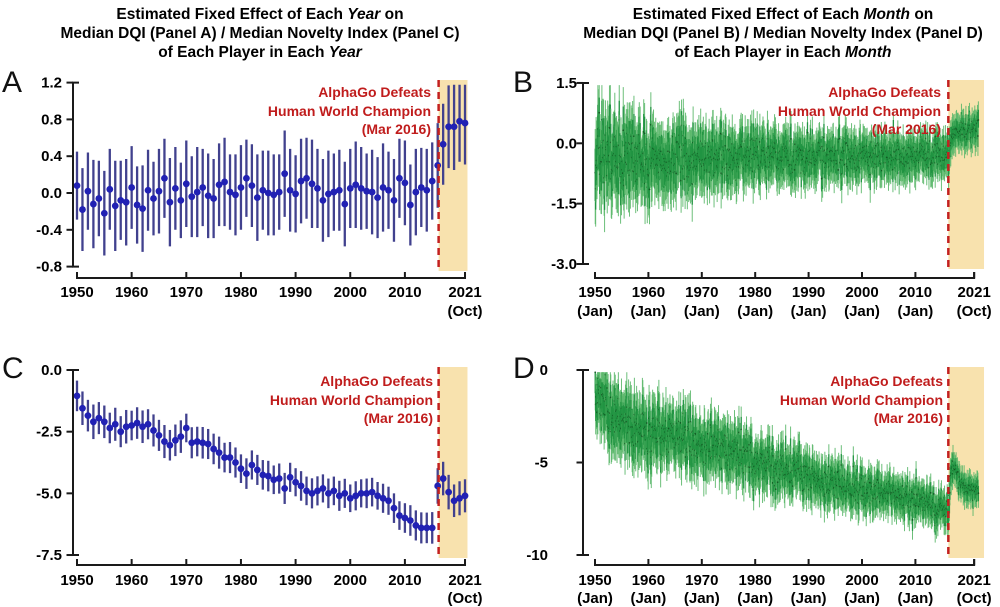 Image resolution: width=1000 pixels, height=607 pixels. Describe the element at coordinates (260, 52) in the screenshot. I see `title-line: of Each Player in Each Year` at that location.